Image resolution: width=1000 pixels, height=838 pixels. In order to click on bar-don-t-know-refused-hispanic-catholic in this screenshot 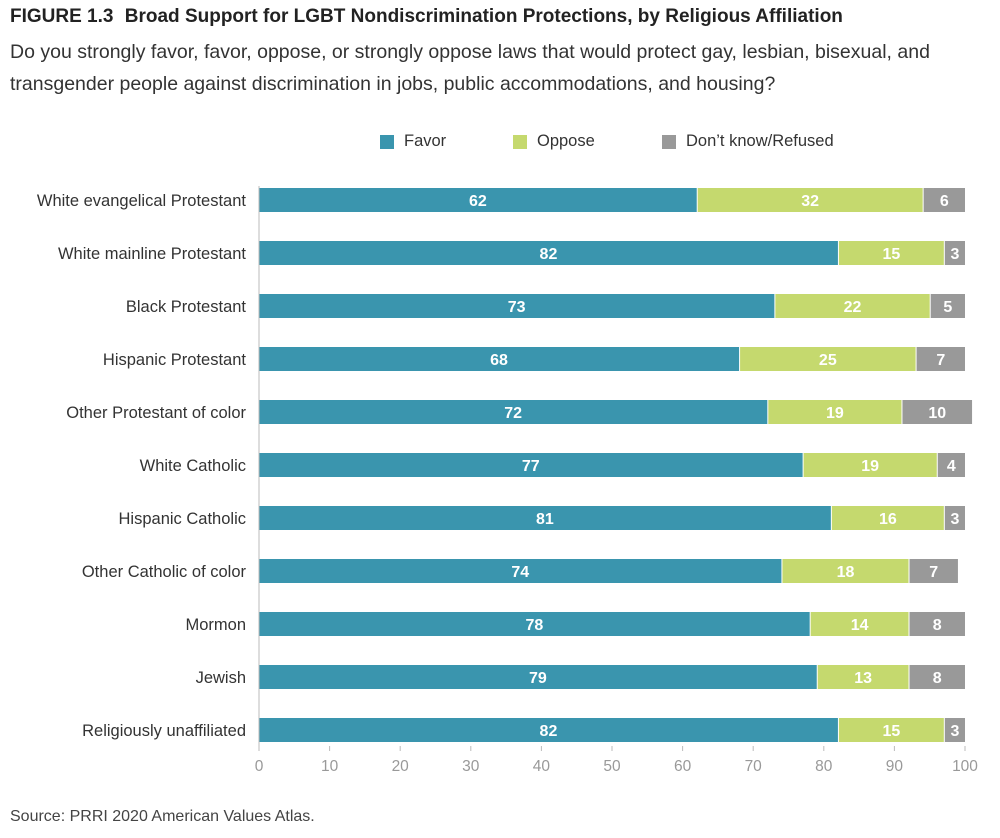, I will do `click(954, 518)`.